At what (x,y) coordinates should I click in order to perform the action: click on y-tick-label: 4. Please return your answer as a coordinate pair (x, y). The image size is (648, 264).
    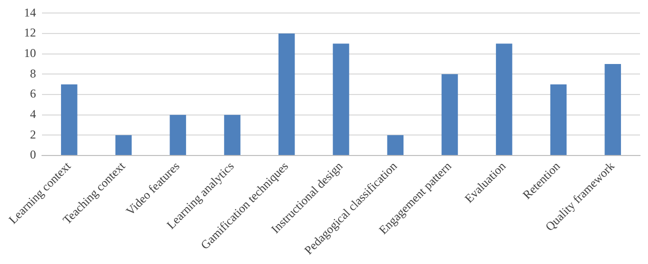
    Looking at the image, I should click on (33, 113).